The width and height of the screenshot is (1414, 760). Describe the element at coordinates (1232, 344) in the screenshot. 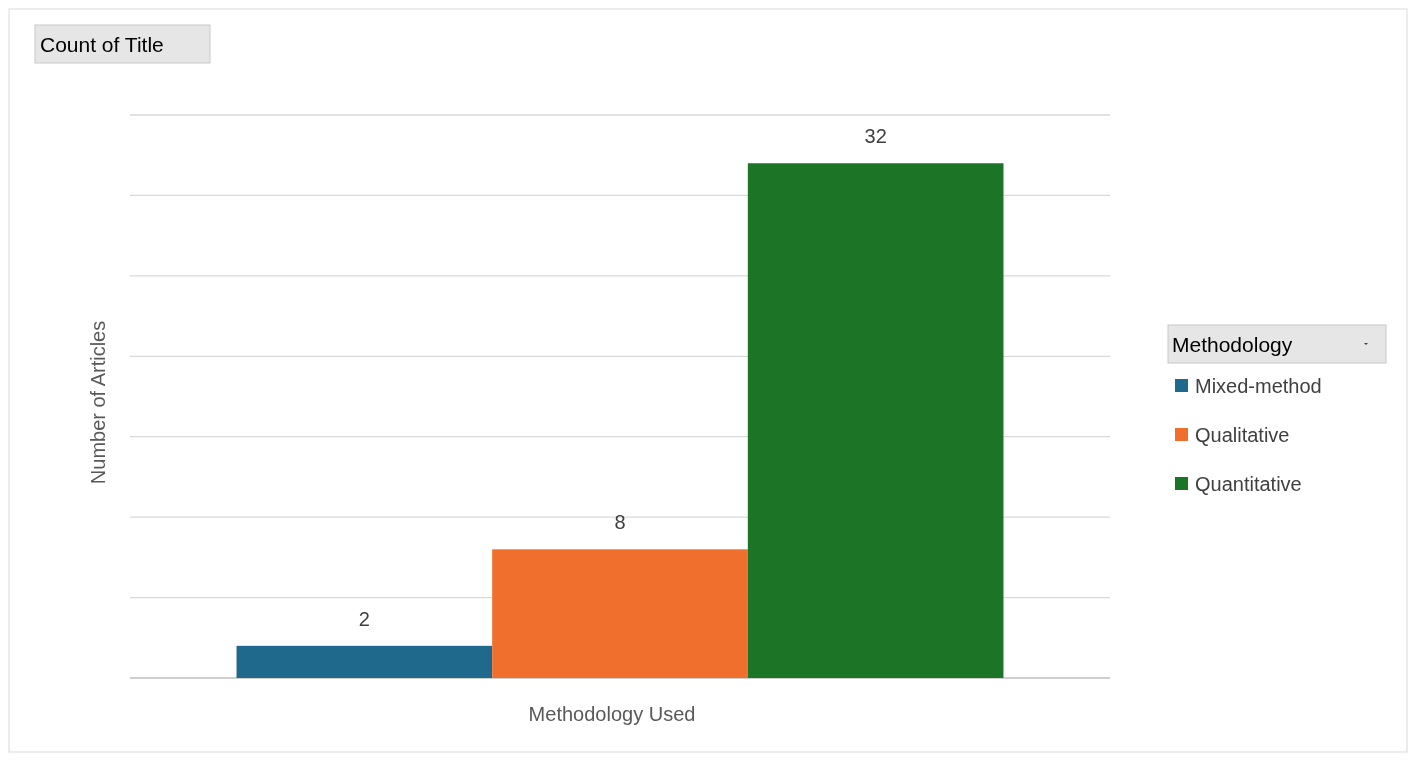

I see `legend-title: Methodology` at that location.